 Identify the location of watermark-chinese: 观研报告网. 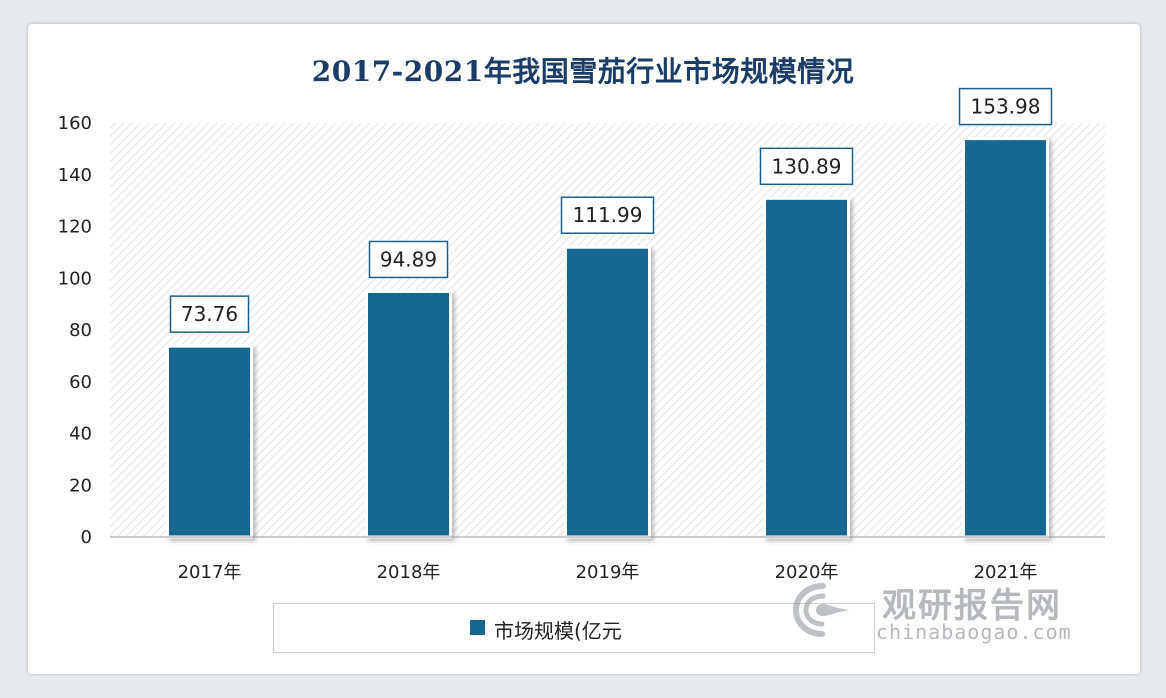
(972, 606).